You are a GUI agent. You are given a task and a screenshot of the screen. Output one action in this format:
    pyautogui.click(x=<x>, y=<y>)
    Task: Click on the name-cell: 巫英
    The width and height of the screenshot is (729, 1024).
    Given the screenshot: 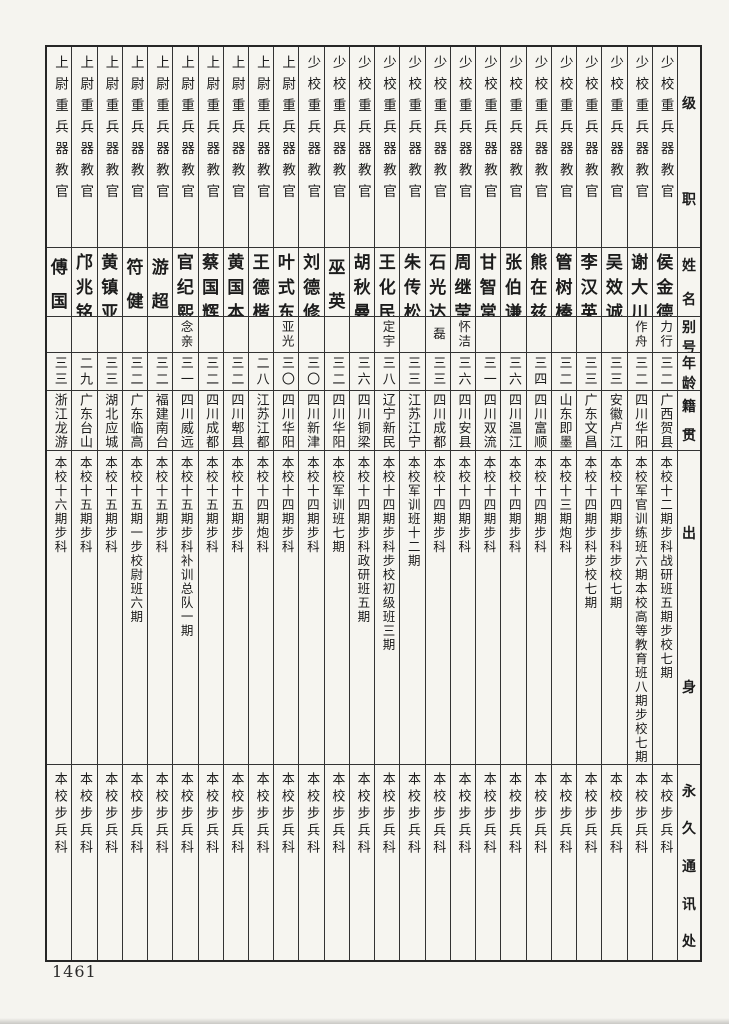 What is the action you would take?
    pyautogui.click(x=336, y=282)
    